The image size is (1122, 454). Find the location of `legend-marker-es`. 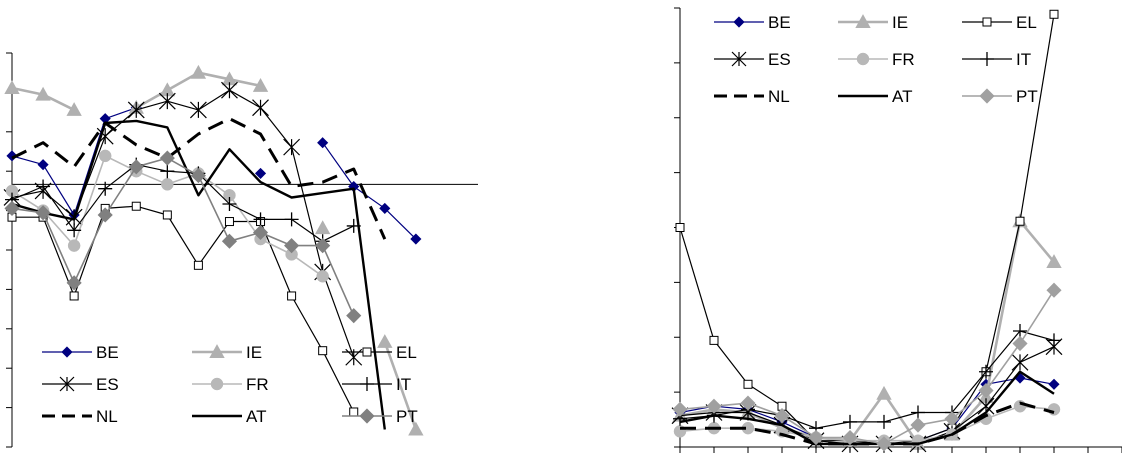

legend-marker-es is located at coordinates (67, 384).